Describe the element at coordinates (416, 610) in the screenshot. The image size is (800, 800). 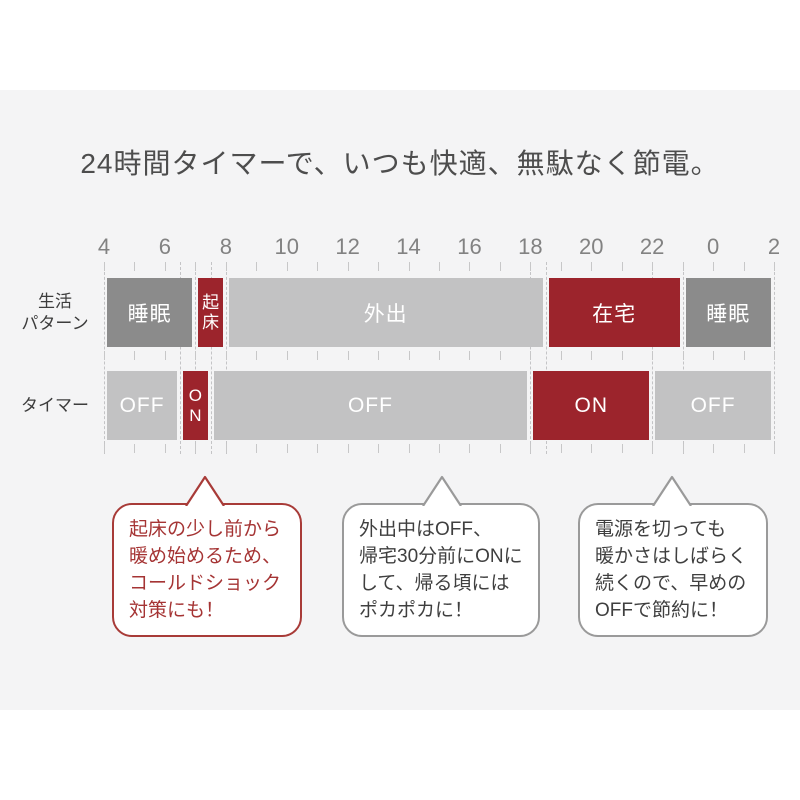
I see `callout-line: ポカポカに！` at that location.